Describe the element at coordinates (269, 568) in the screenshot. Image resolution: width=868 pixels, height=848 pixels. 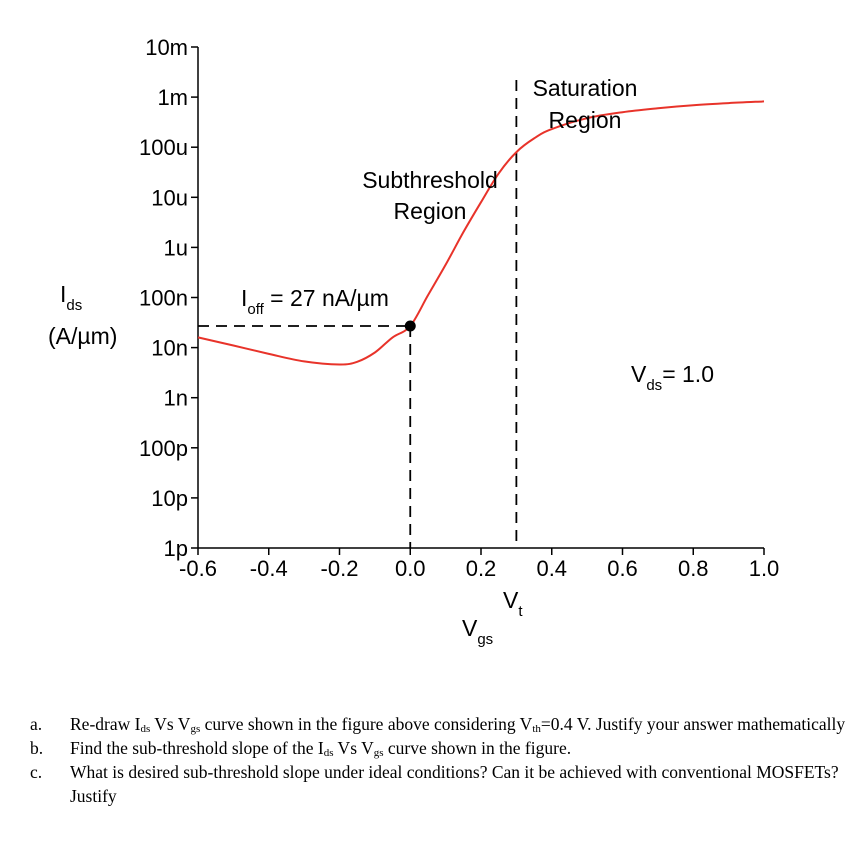
I see `x-tick-label: -0.4` at that location.